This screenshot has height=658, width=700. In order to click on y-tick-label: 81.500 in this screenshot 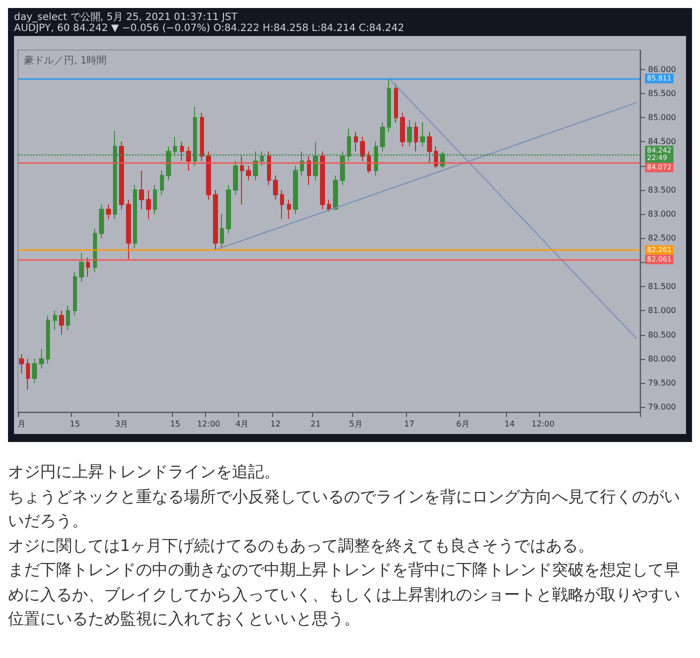, I will do `click(662, 287)`.